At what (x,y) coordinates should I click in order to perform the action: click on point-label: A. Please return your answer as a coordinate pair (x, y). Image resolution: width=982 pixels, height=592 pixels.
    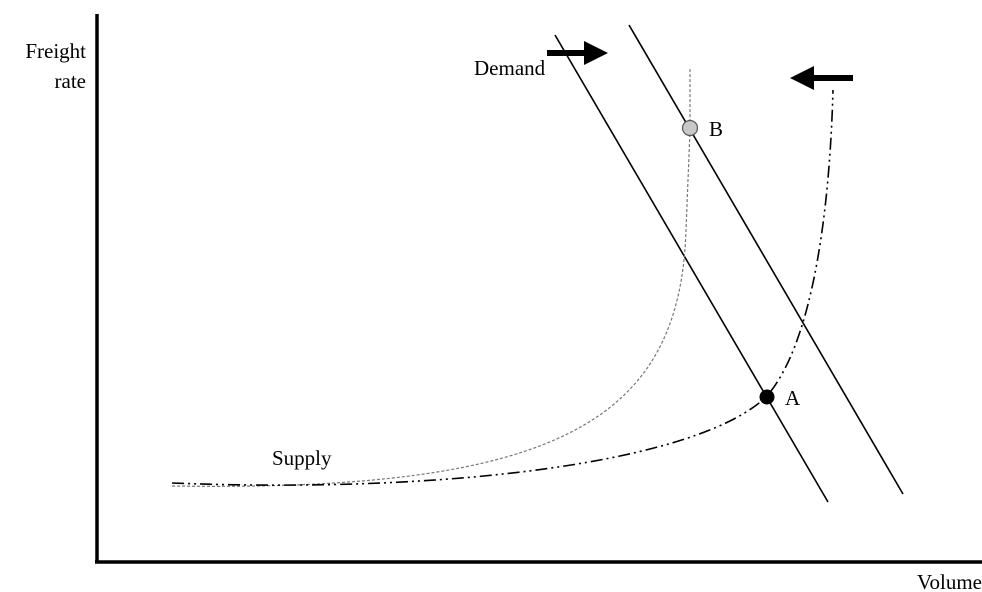
    Looking at the image, I should click on (793, 398).